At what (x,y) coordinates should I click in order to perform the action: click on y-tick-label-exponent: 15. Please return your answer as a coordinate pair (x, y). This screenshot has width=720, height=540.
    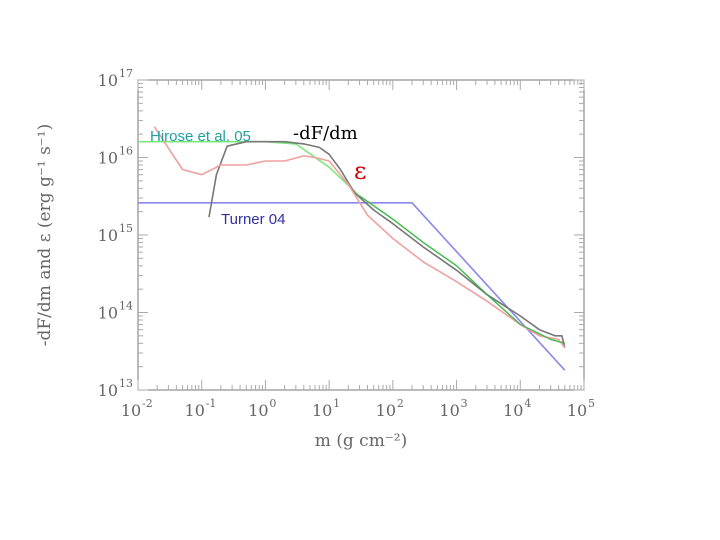
    Looking at the image, I should click on (126, 228).